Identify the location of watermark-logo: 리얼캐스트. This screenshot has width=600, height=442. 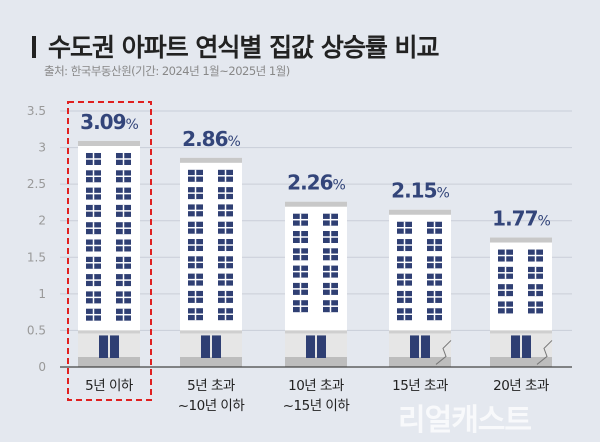
(465, 420).